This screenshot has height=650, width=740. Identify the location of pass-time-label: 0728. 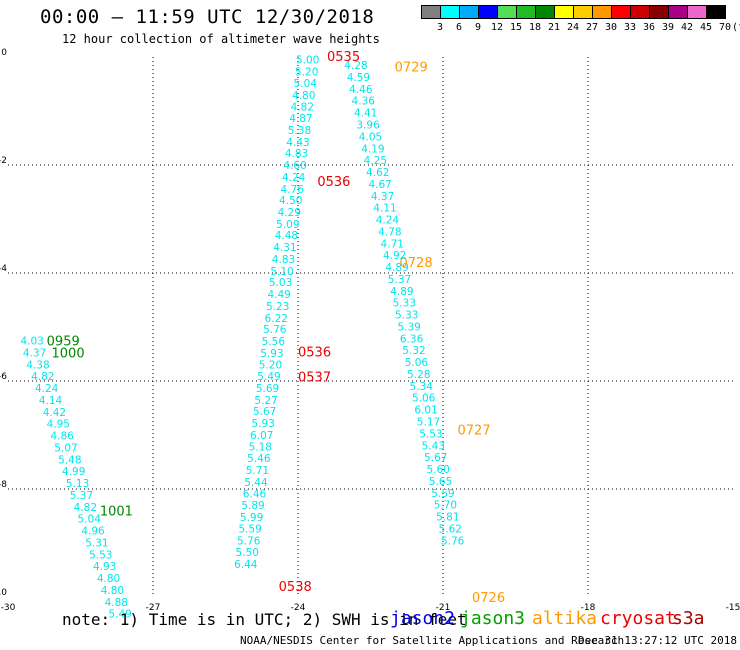
(416, 263).